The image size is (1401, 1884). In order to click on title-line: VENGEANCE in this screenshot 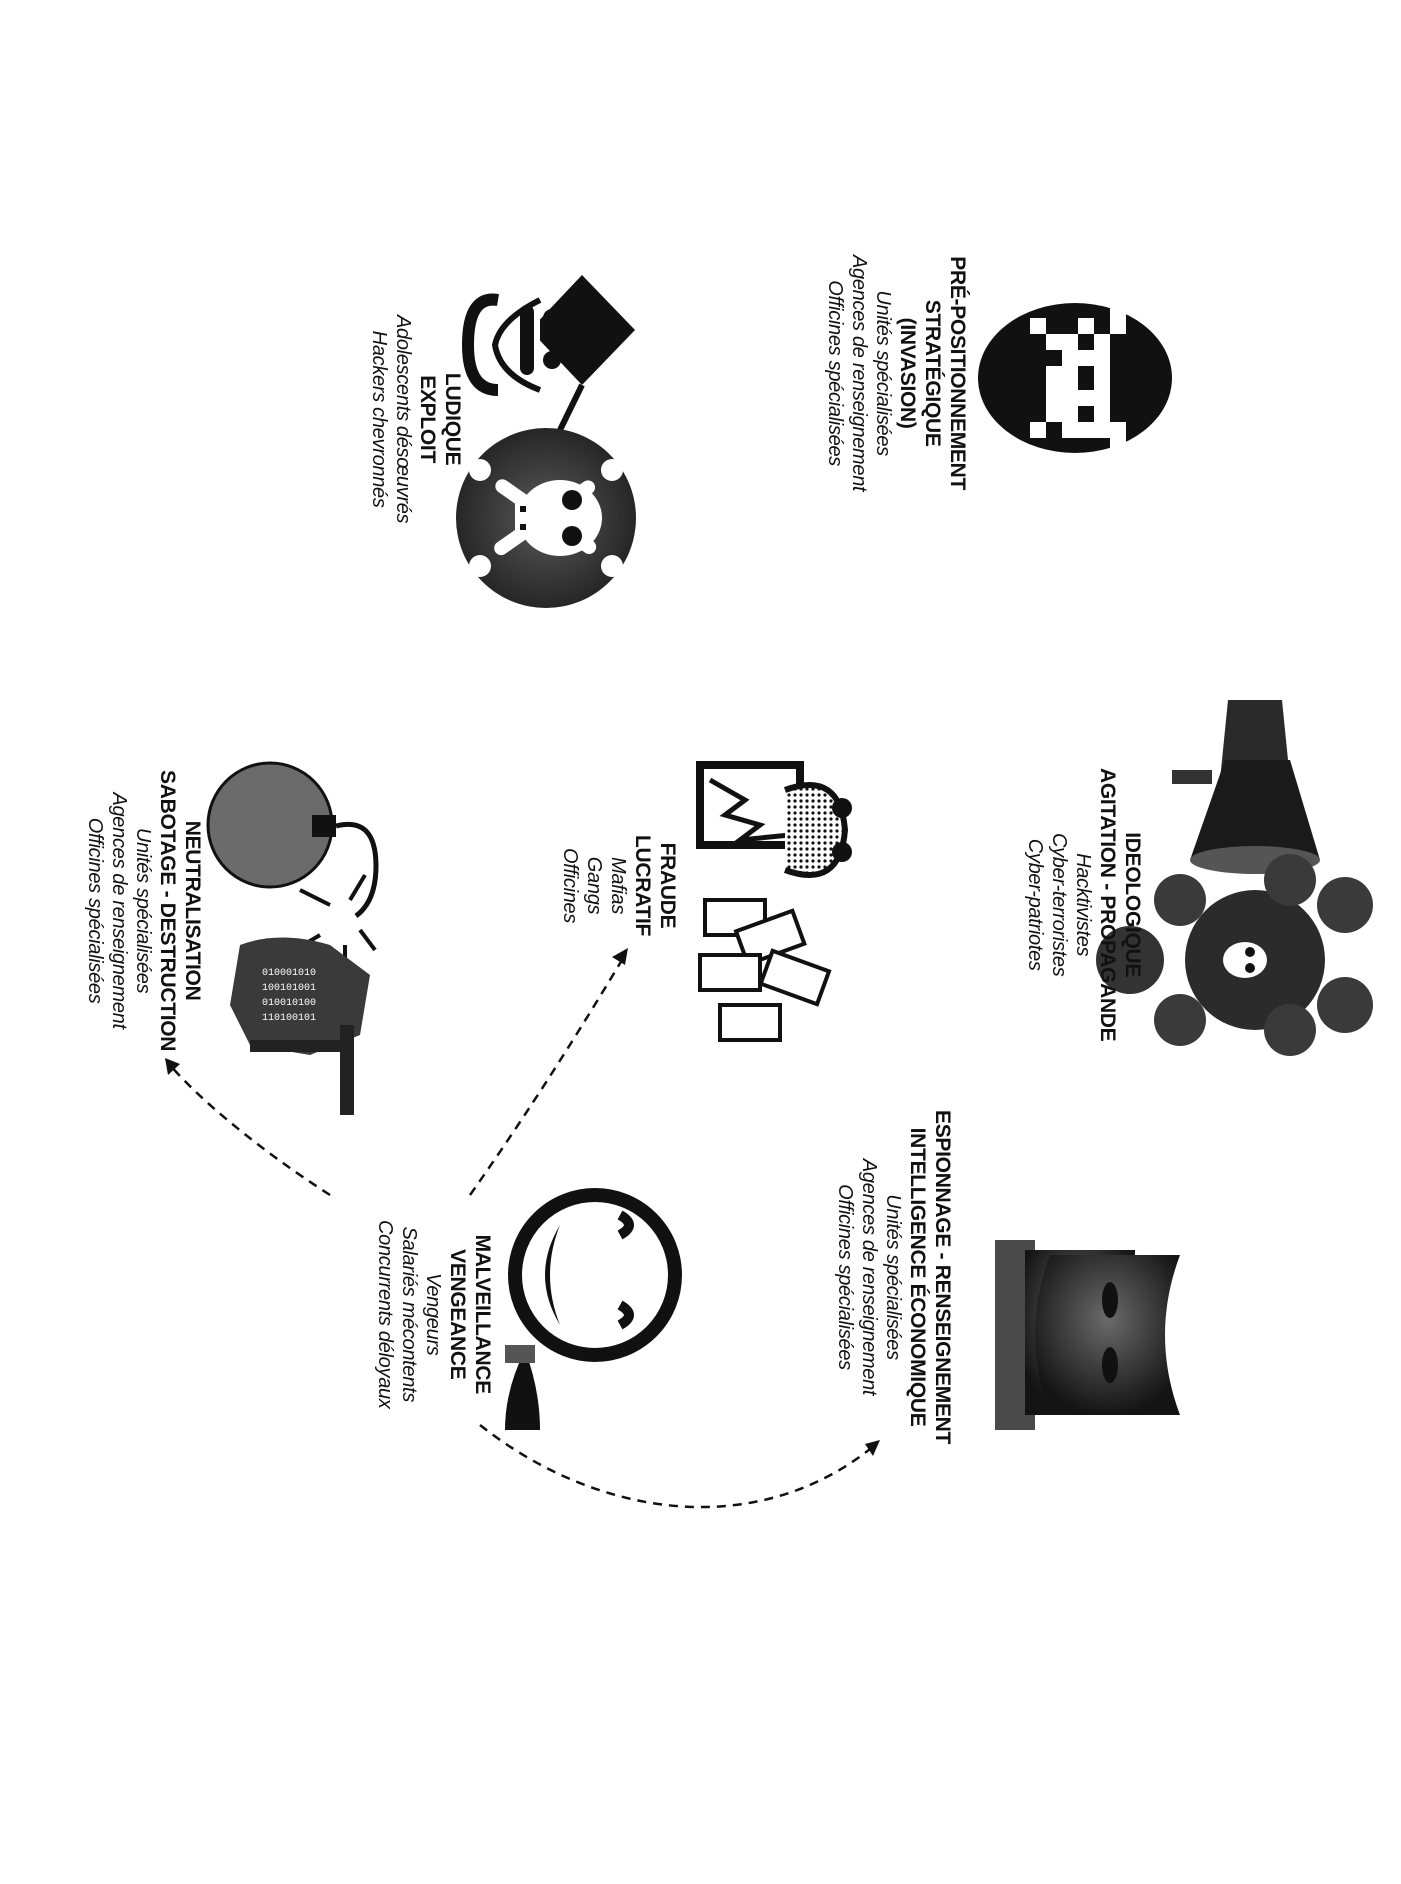, I will do `click(457, 1314)`.